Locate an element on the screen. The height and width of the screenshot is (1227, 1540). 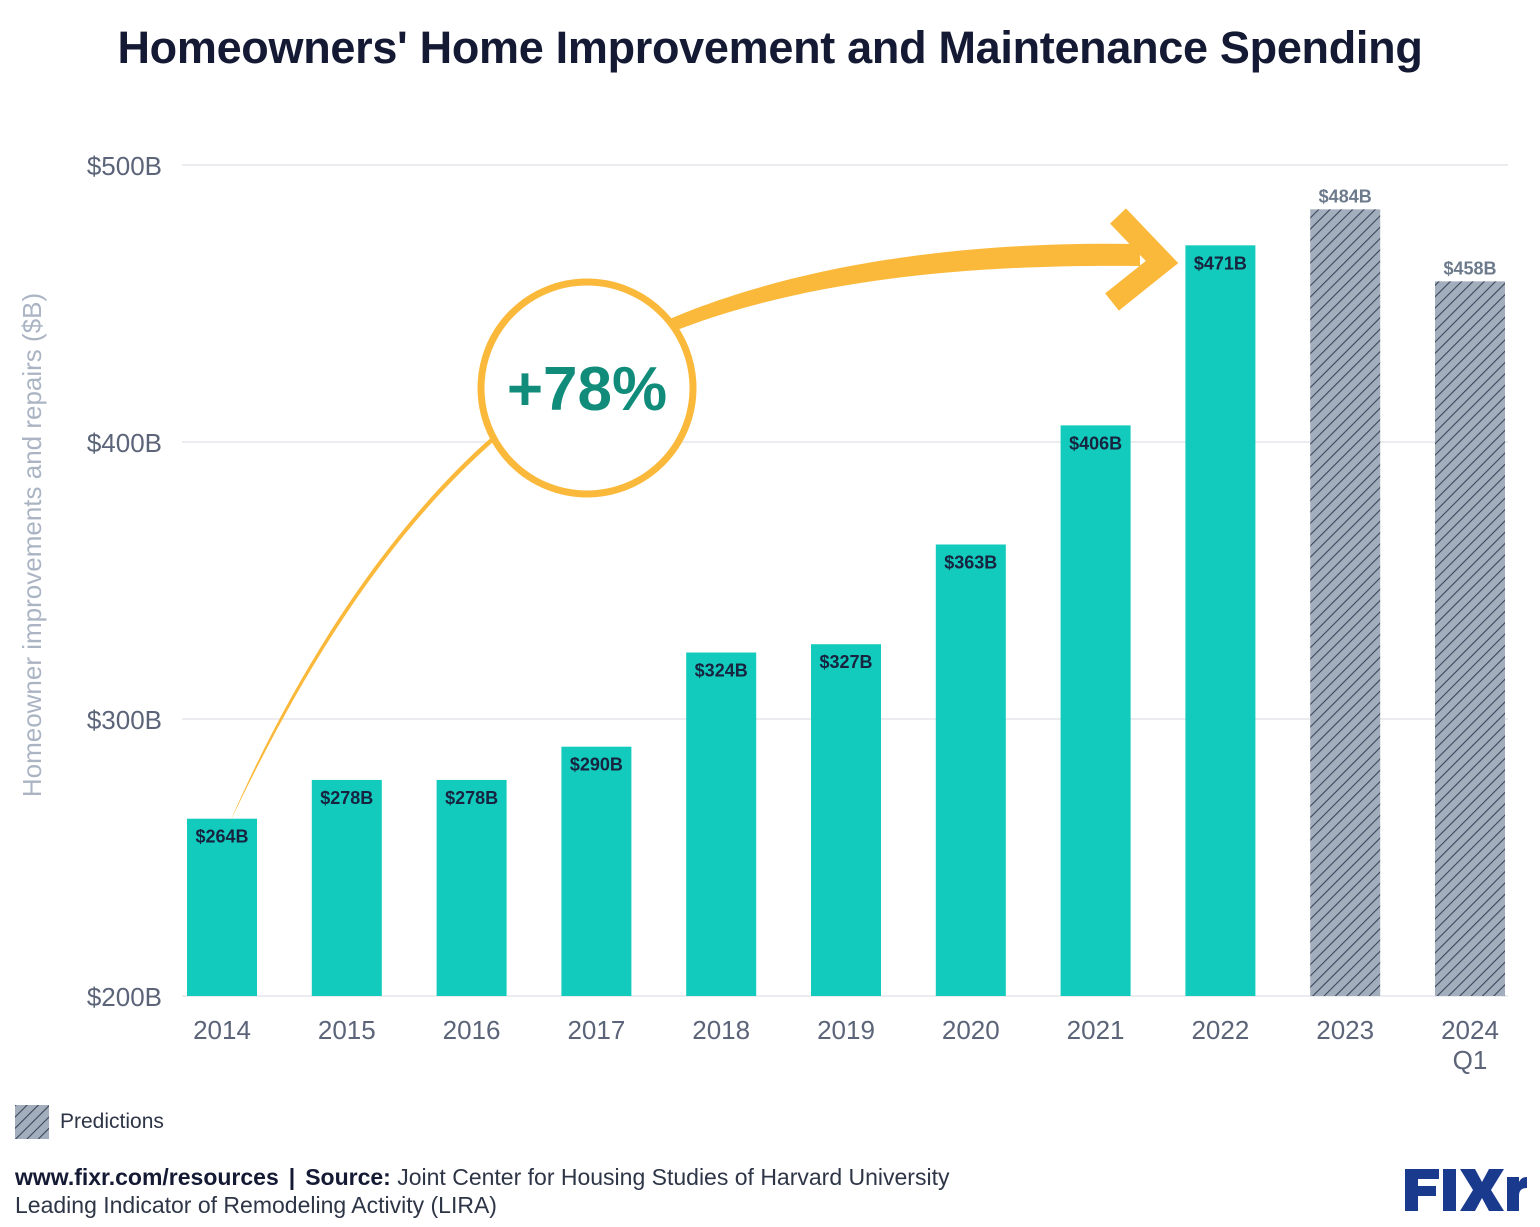
bar-value-label: $484B is located at coordinates (1345, 196).